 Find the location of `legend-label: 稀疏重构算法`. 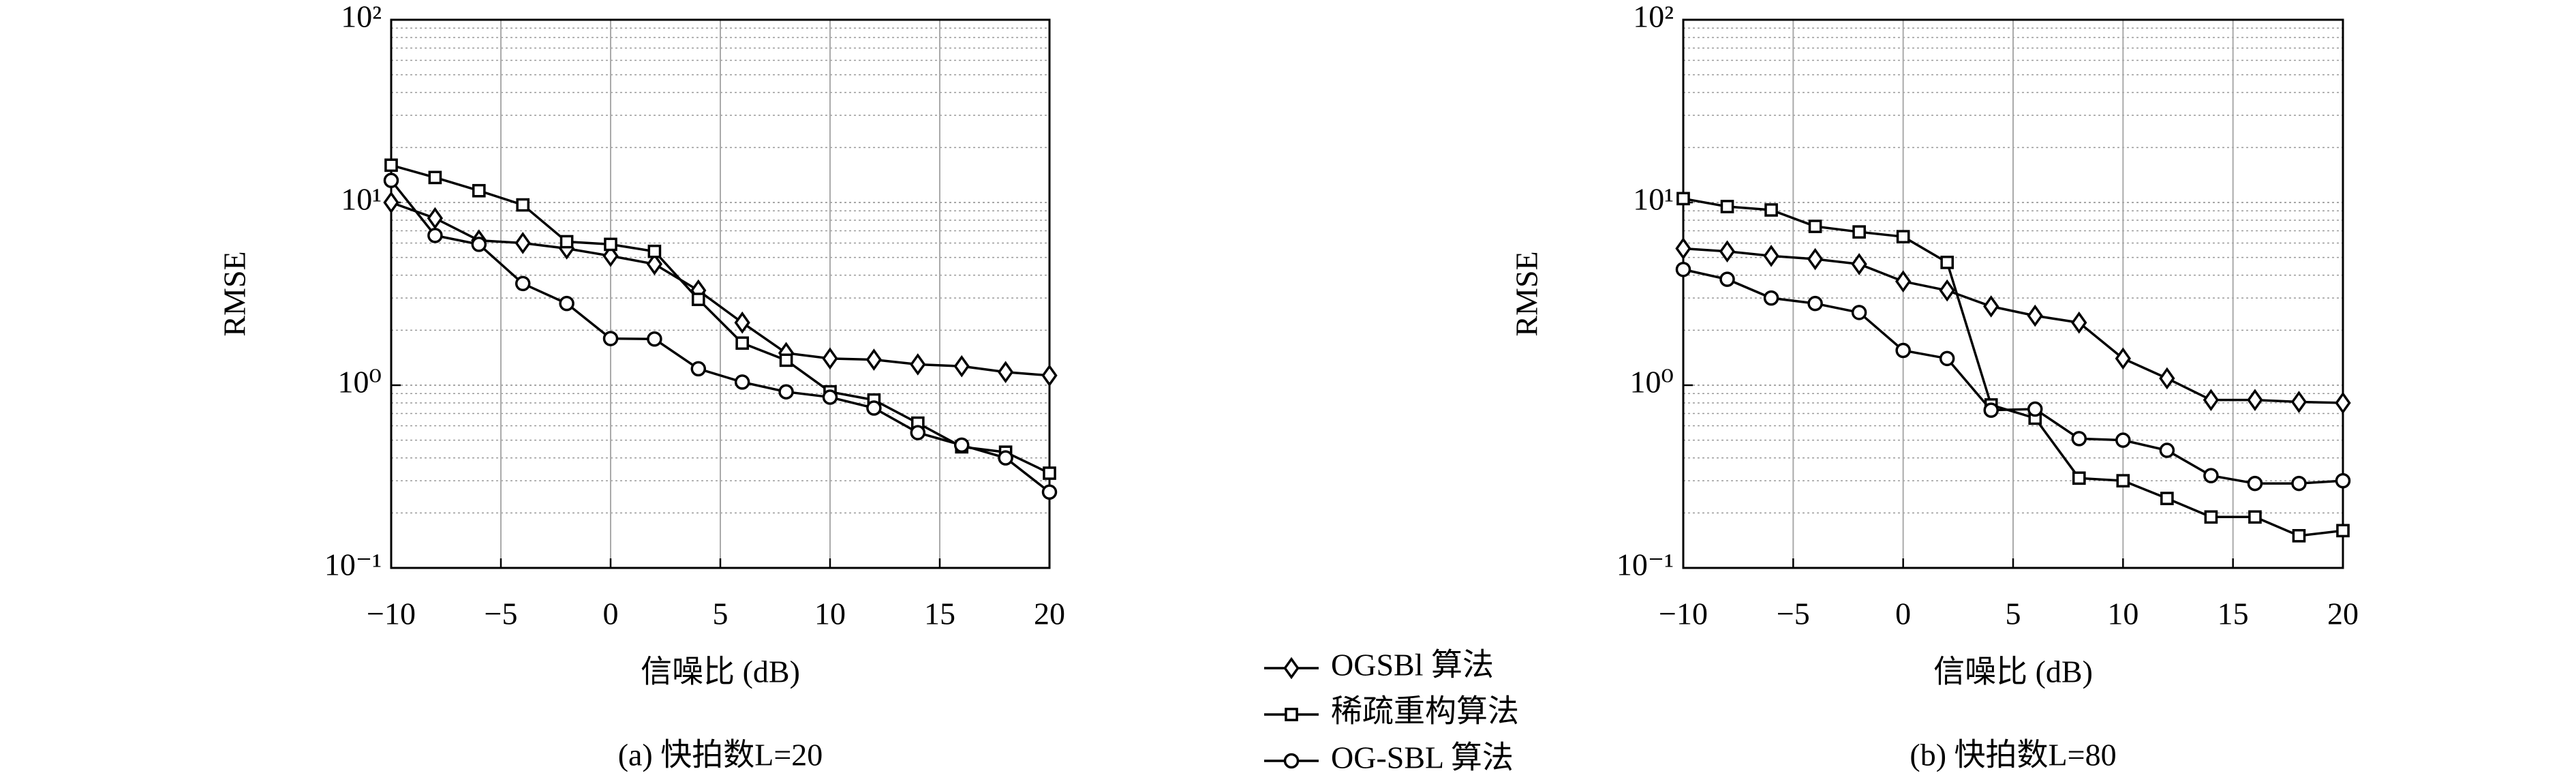

legend-label: 稀疏重构算法 is located at coordinates (1425, 712).